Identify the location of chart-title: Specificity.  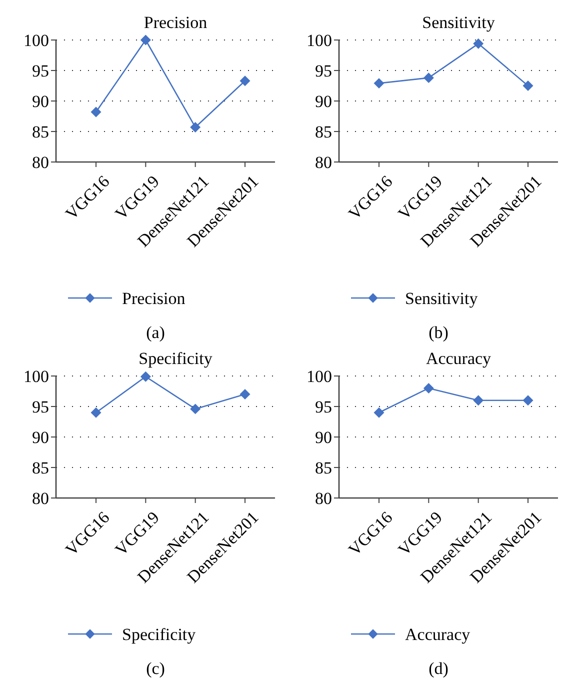
(175, 358).